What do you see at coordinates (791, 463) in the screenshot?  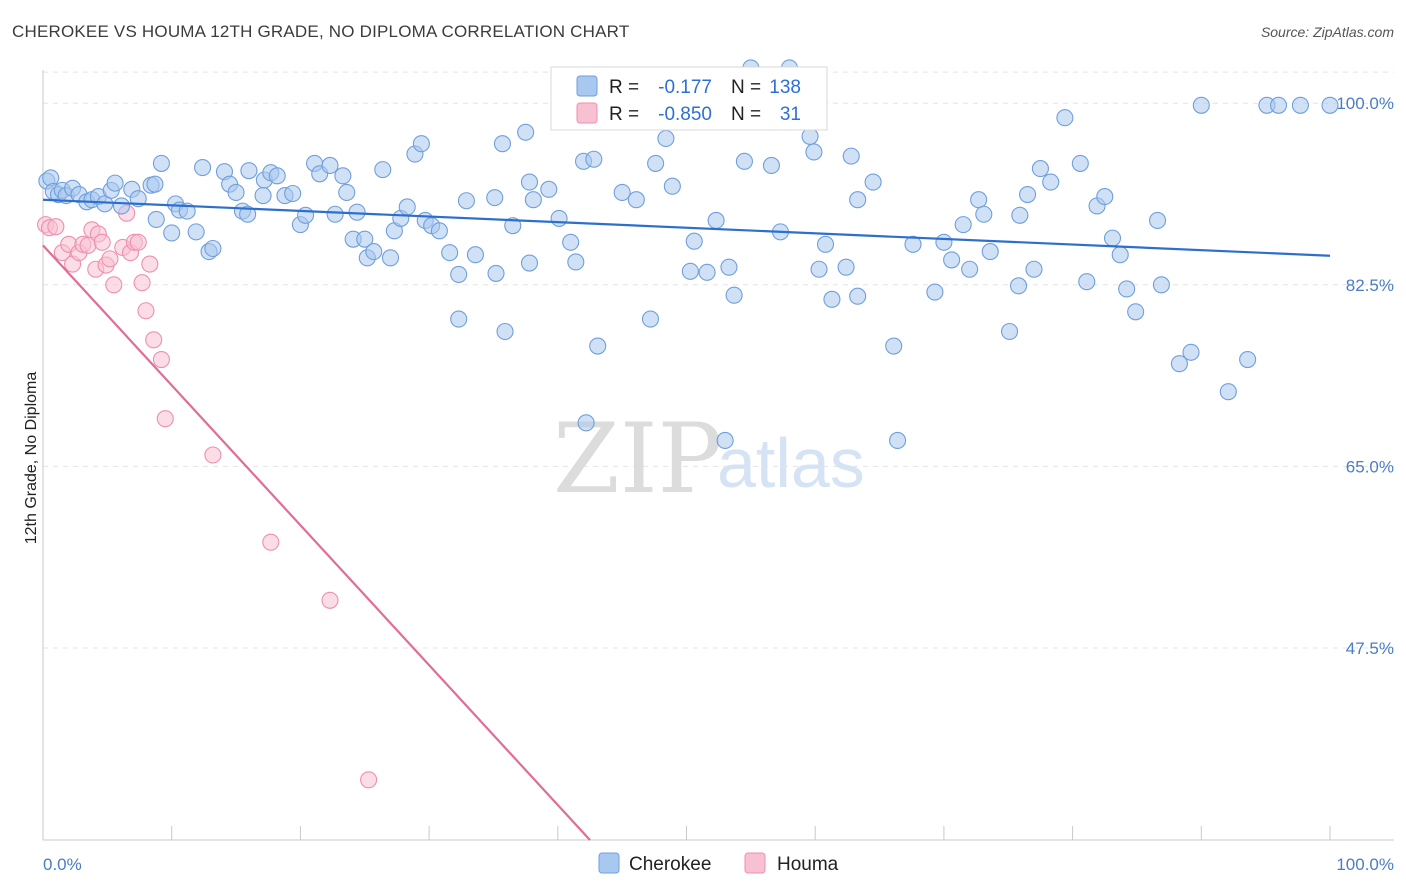 I see `watermark-atlas: atlas` at bounding box center [791, 463].